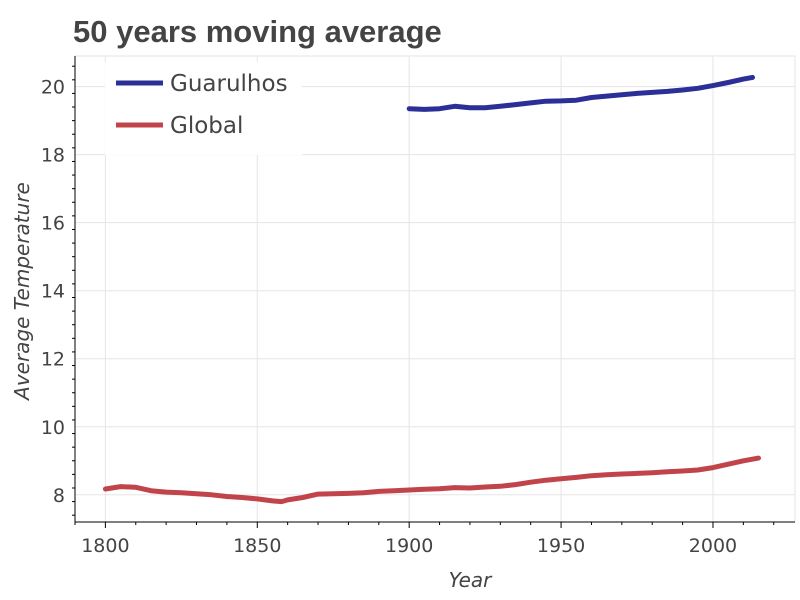 Image resolution: width=800 pixels, height=600 pixels. Describe the element at coordinates (53, 428) in the screenshot. I see `y-tick-label: 10` at that location.